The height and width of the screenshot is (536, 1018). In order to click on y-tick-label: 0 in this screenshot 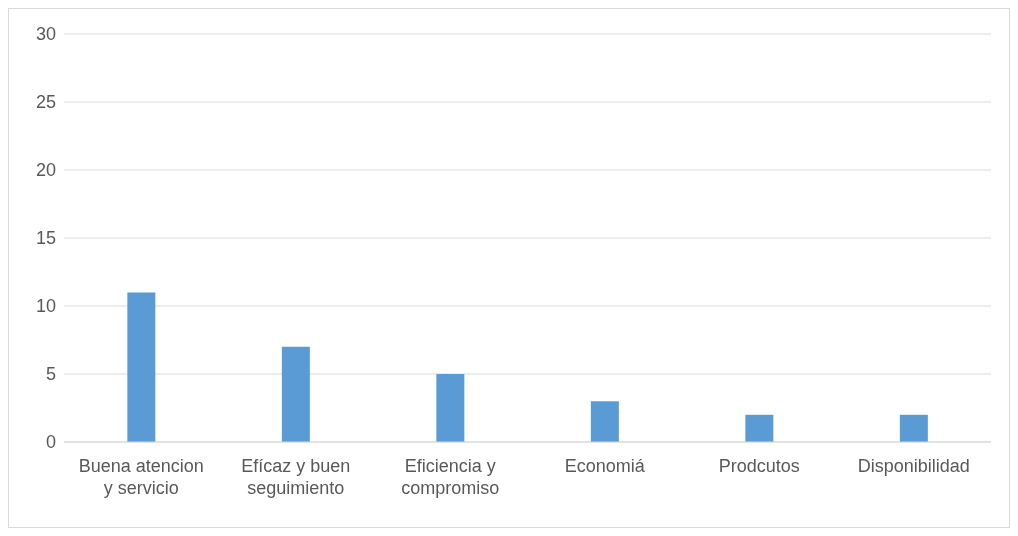, I will do `click(50, 442)`.